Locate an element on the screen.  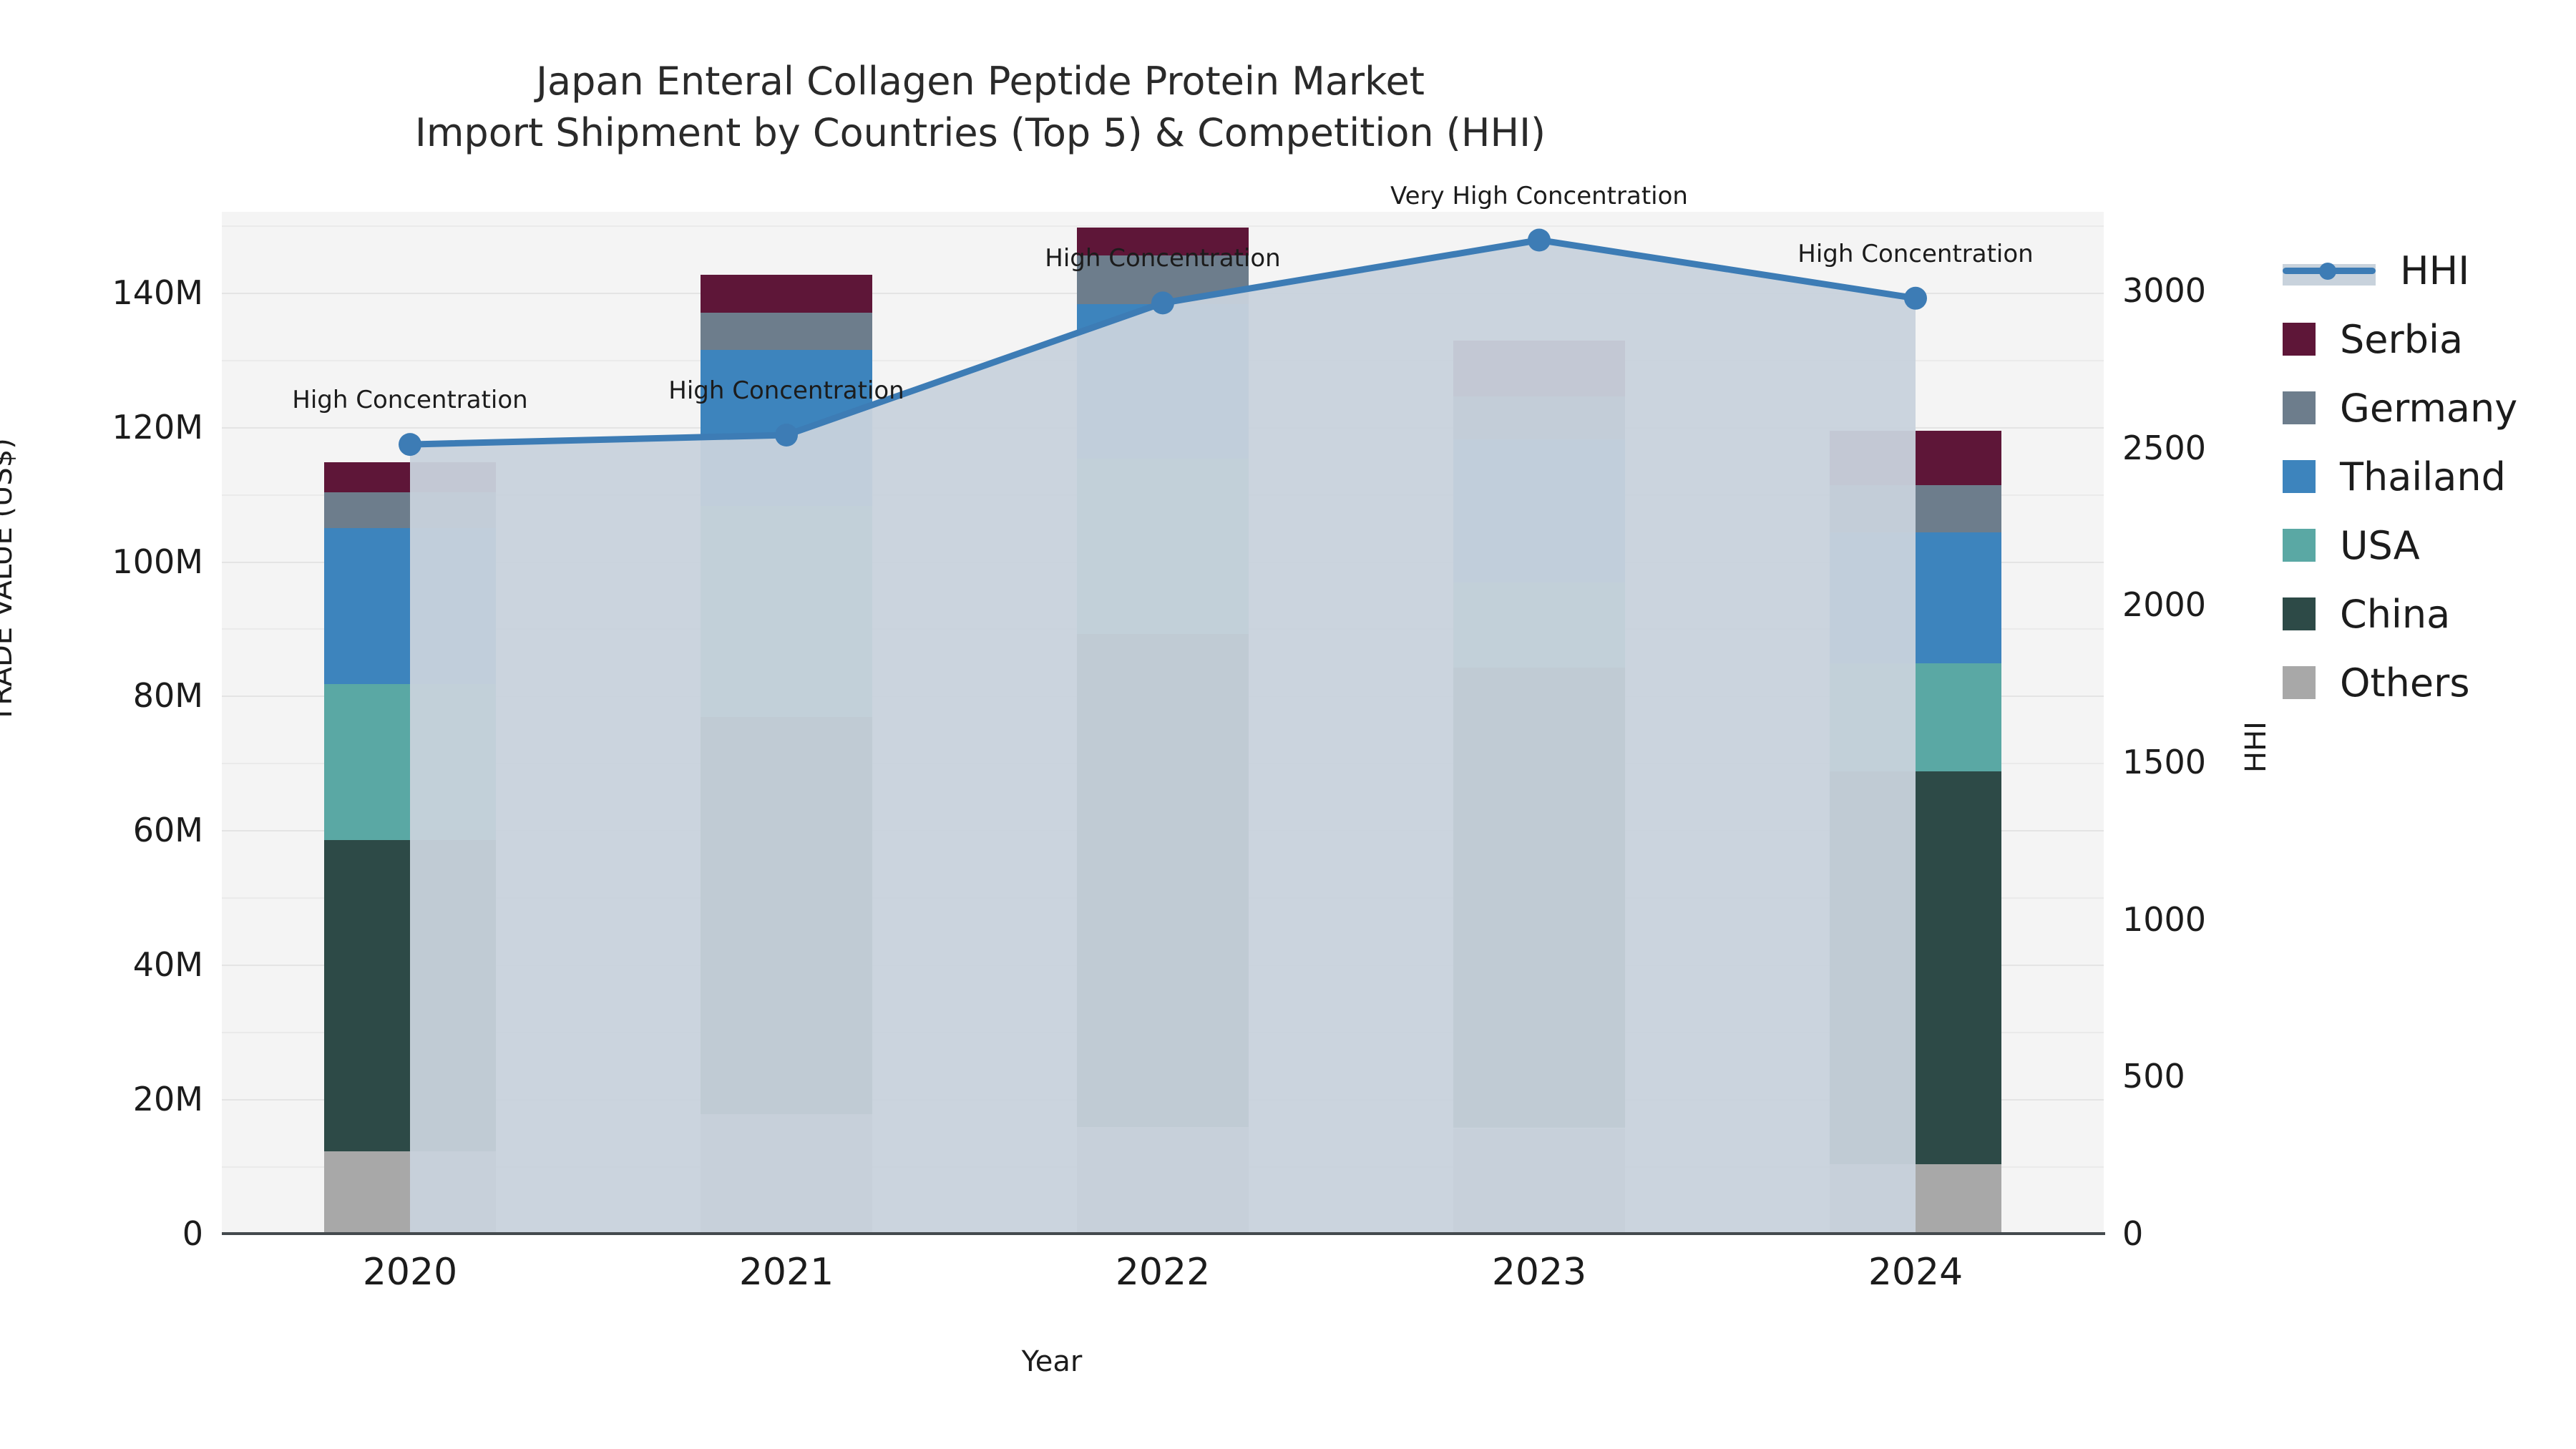
hhi-marker-2020 is located at coordinates (410, 445).